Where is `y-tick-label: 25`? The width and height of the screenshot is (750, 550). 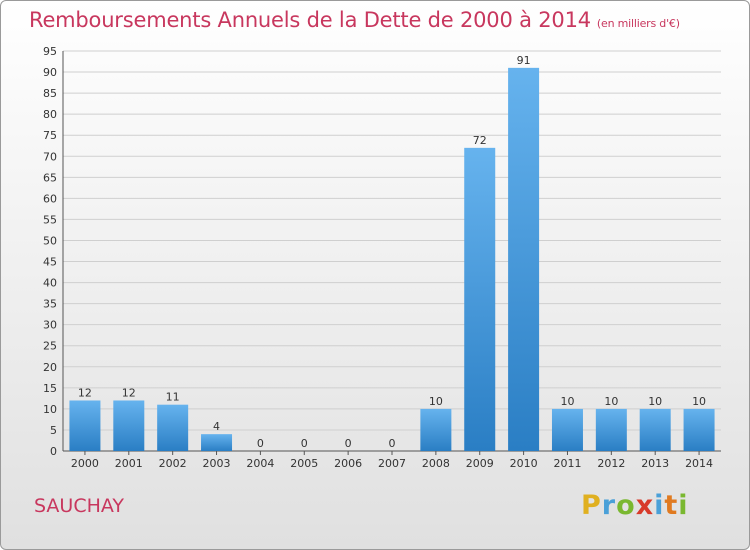
y-tick-label: 25 is located at coordinates (50, 346).